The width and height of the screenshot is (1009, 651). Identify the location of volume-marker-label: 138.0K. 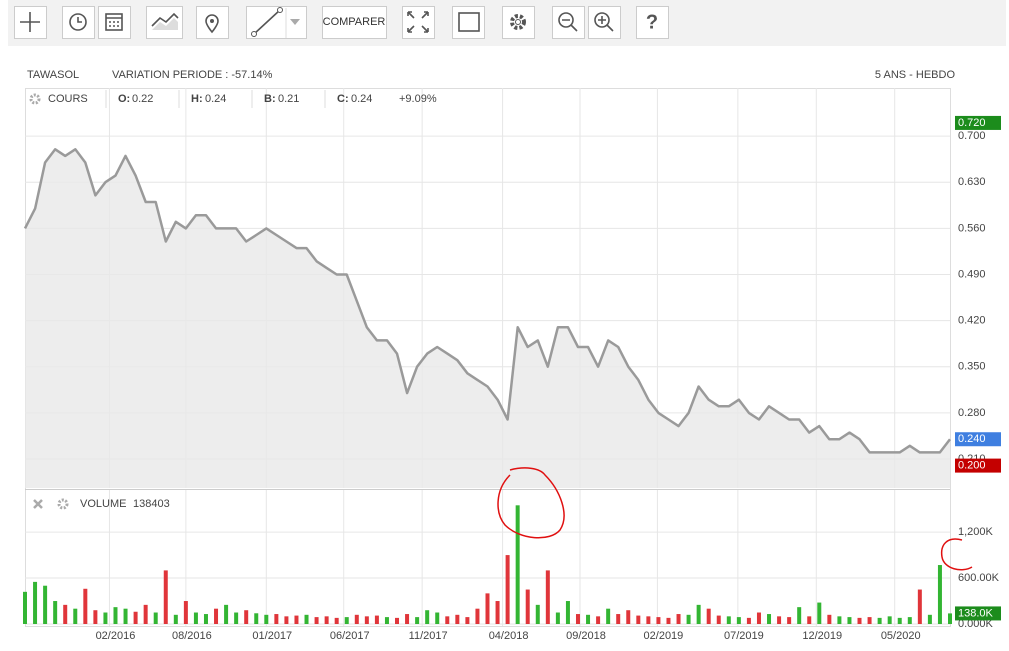
(976, 613).